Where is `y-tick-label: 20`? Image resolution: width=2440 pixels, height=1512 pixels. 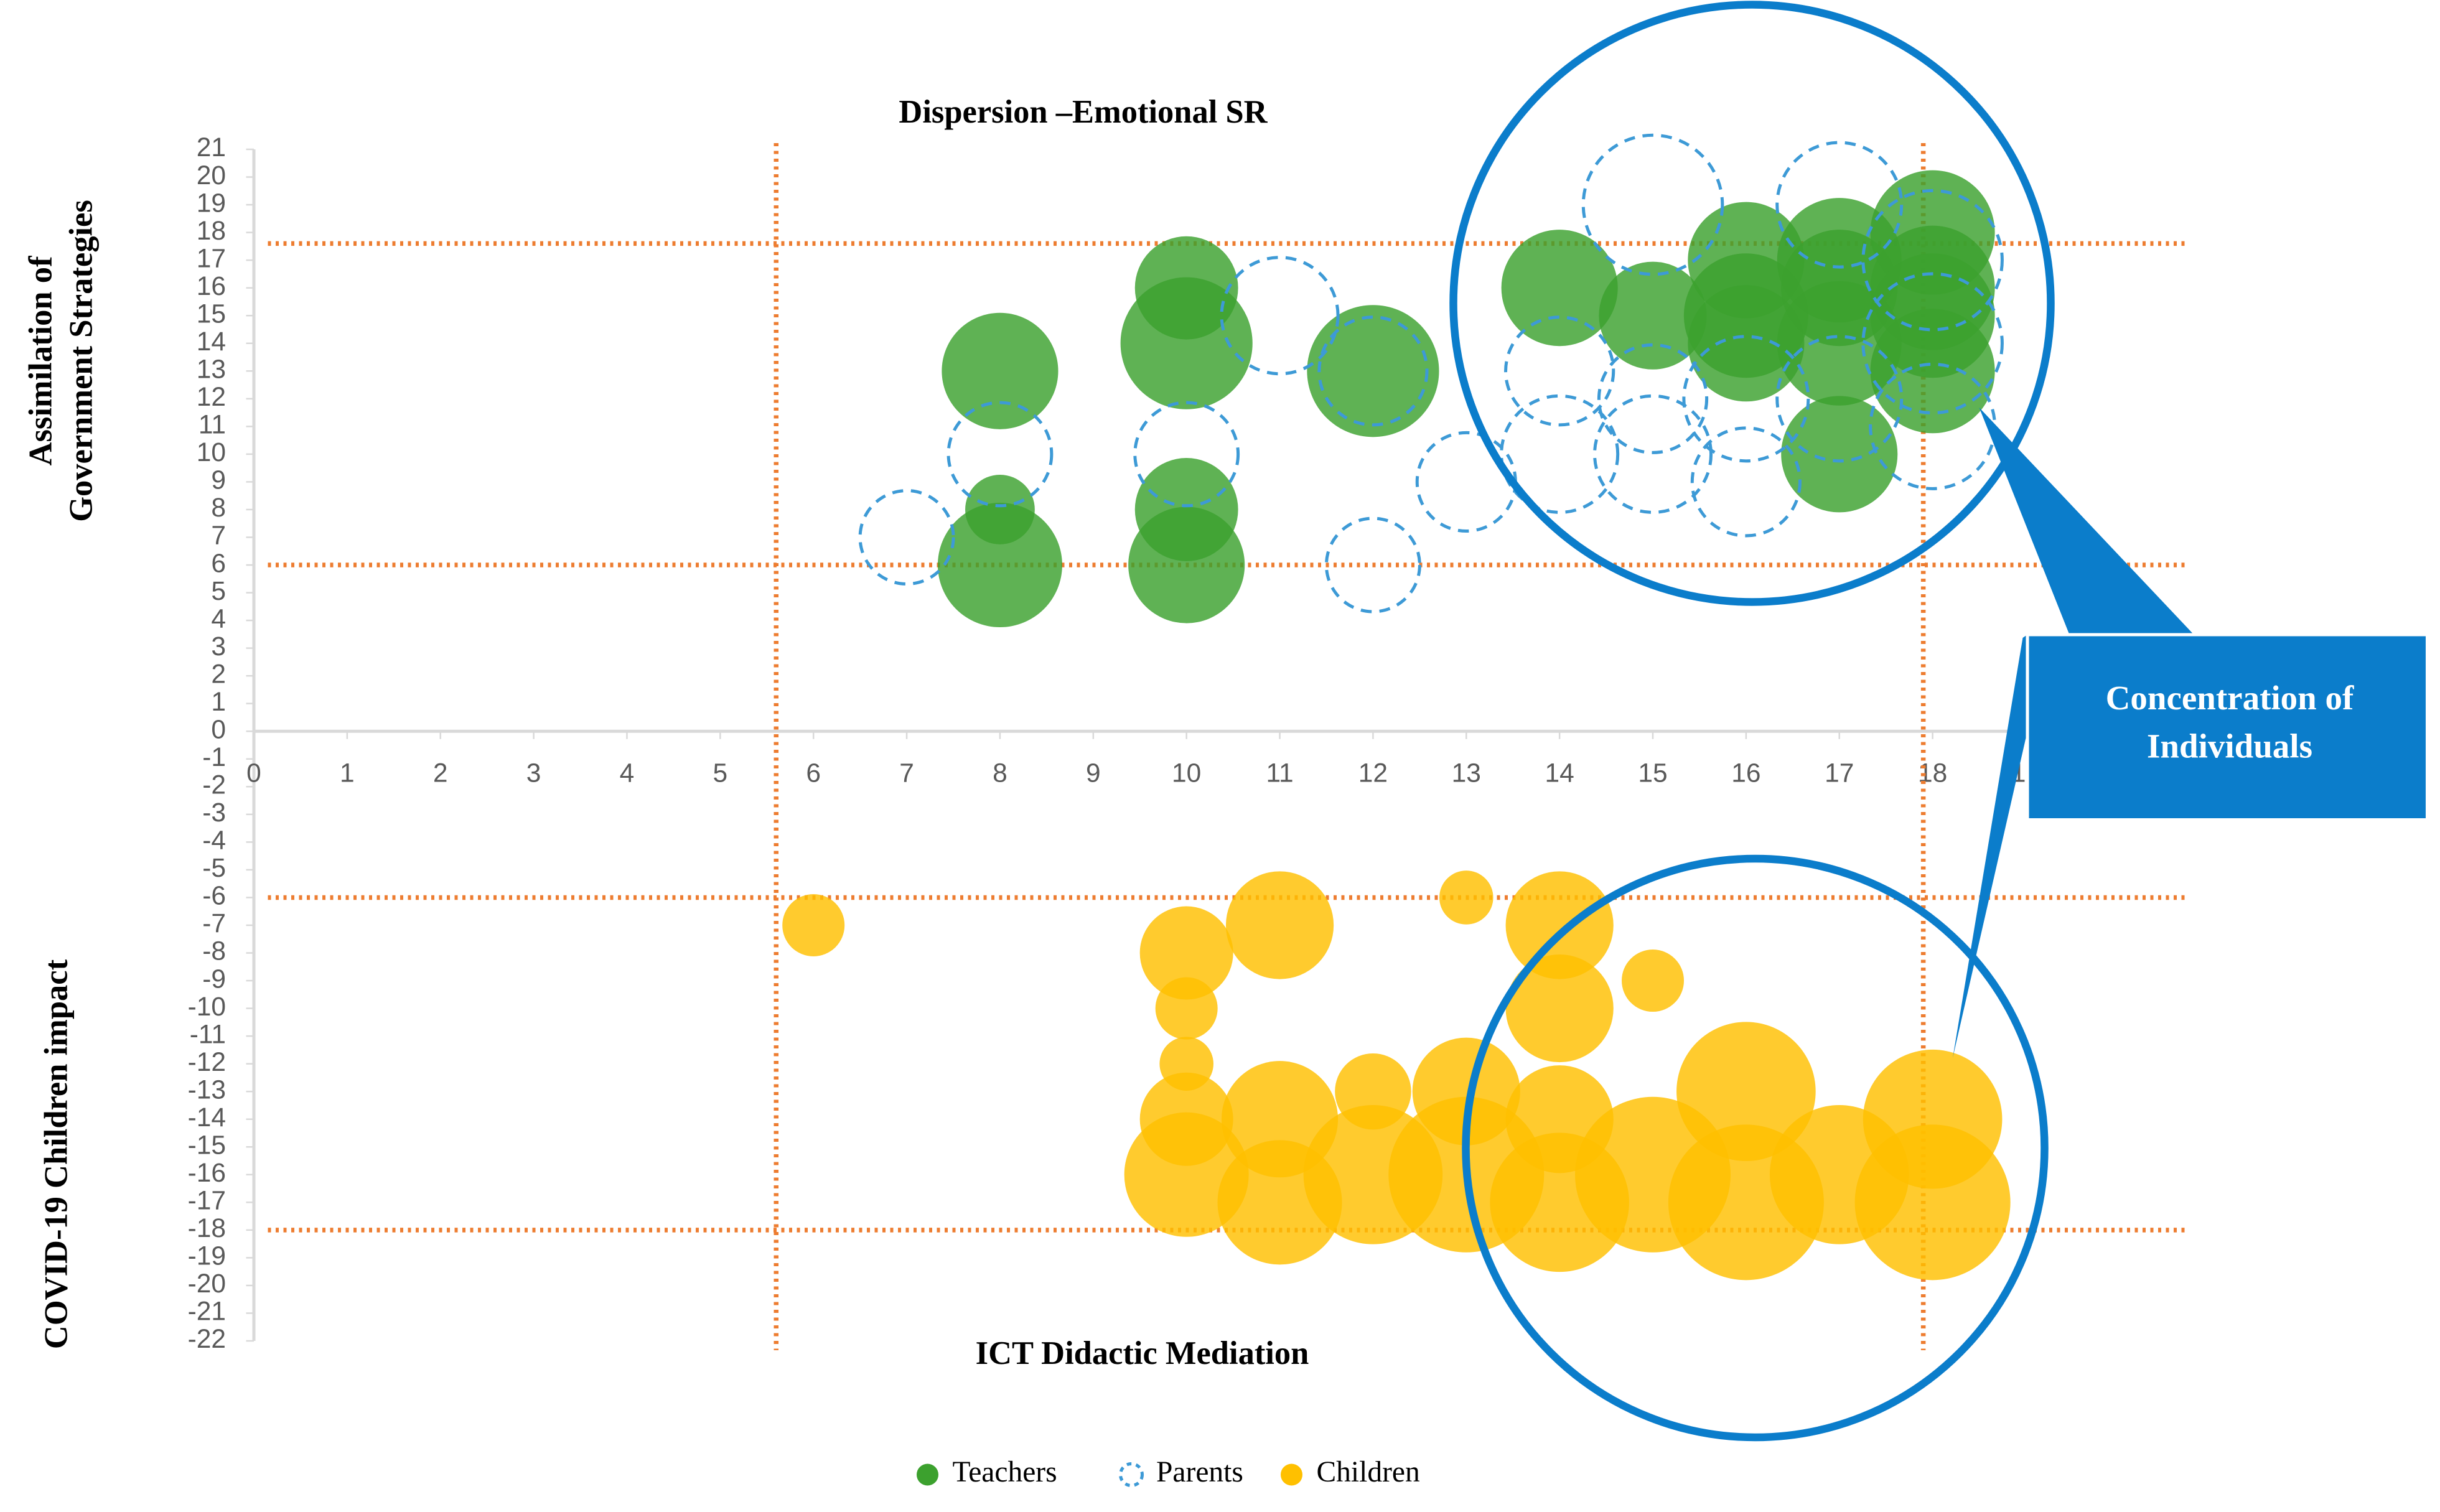 y-tick-label: 20 is located at coordinates (211, 175).